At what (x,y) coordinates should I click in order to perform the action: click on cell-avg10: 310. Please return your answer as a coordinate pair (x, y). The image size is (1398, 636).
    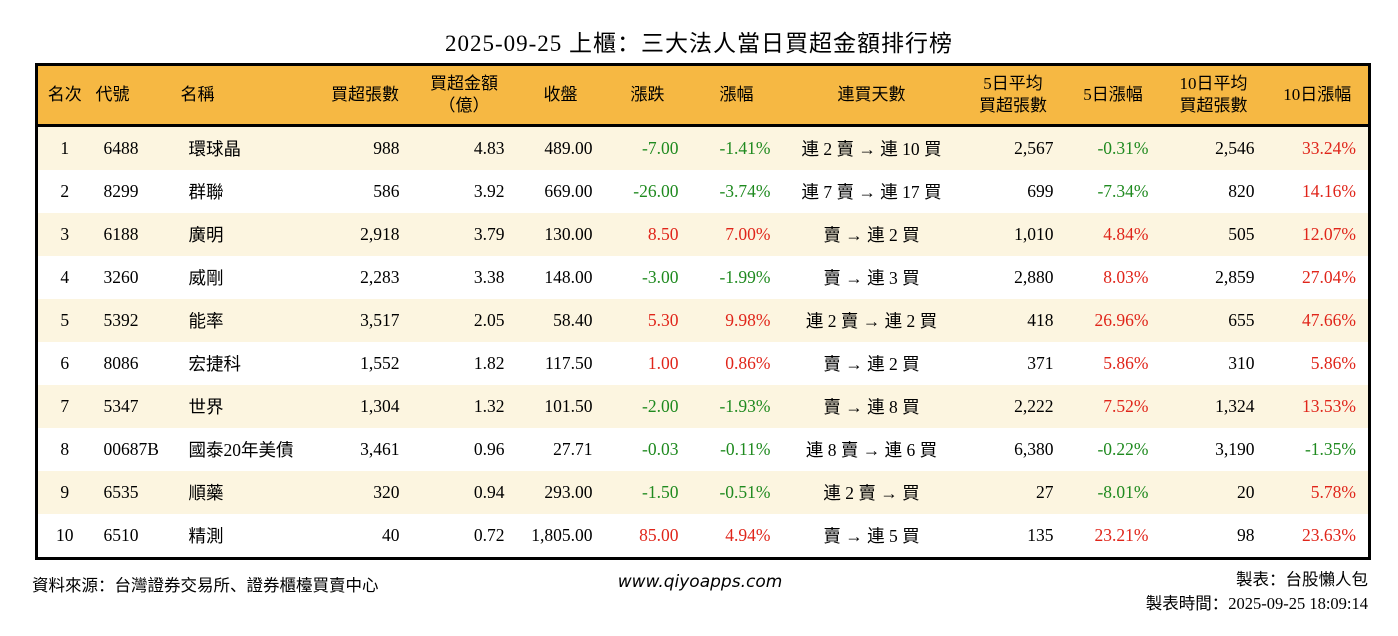
    Looking at the image, I should click on (1241, 363).